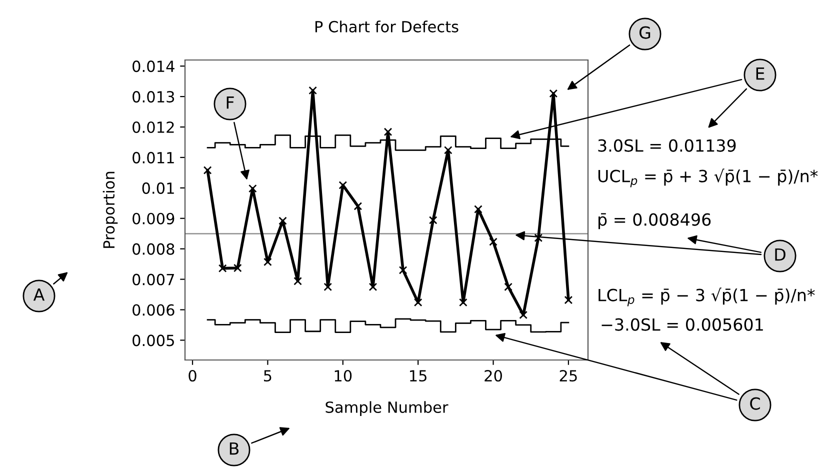 Image resolution: width=836 pixels, height=472 pixels. I want to click on x-axis-title: Sample Number, so click(387, 408).